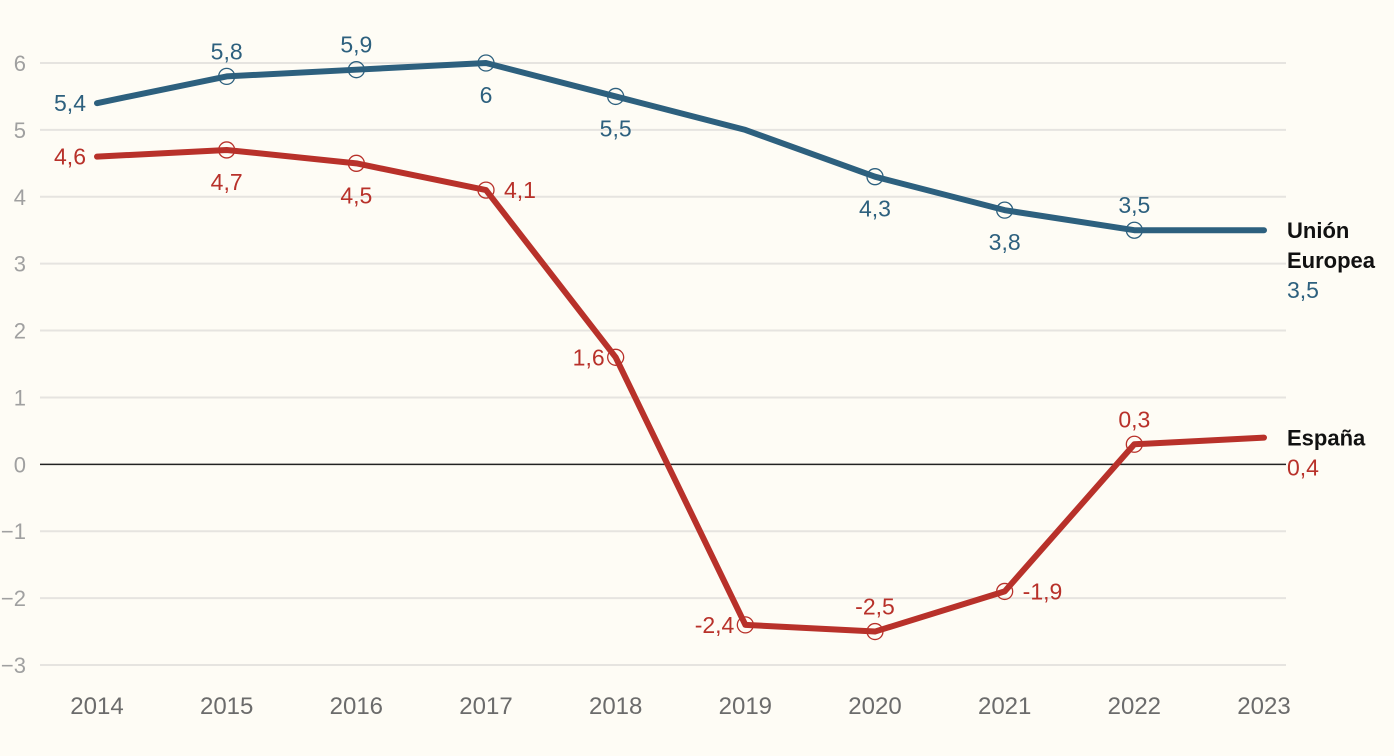  Describe the element at coordinates (20, 464) in the screenshot. I see `y-tick-label: 0` at that location.